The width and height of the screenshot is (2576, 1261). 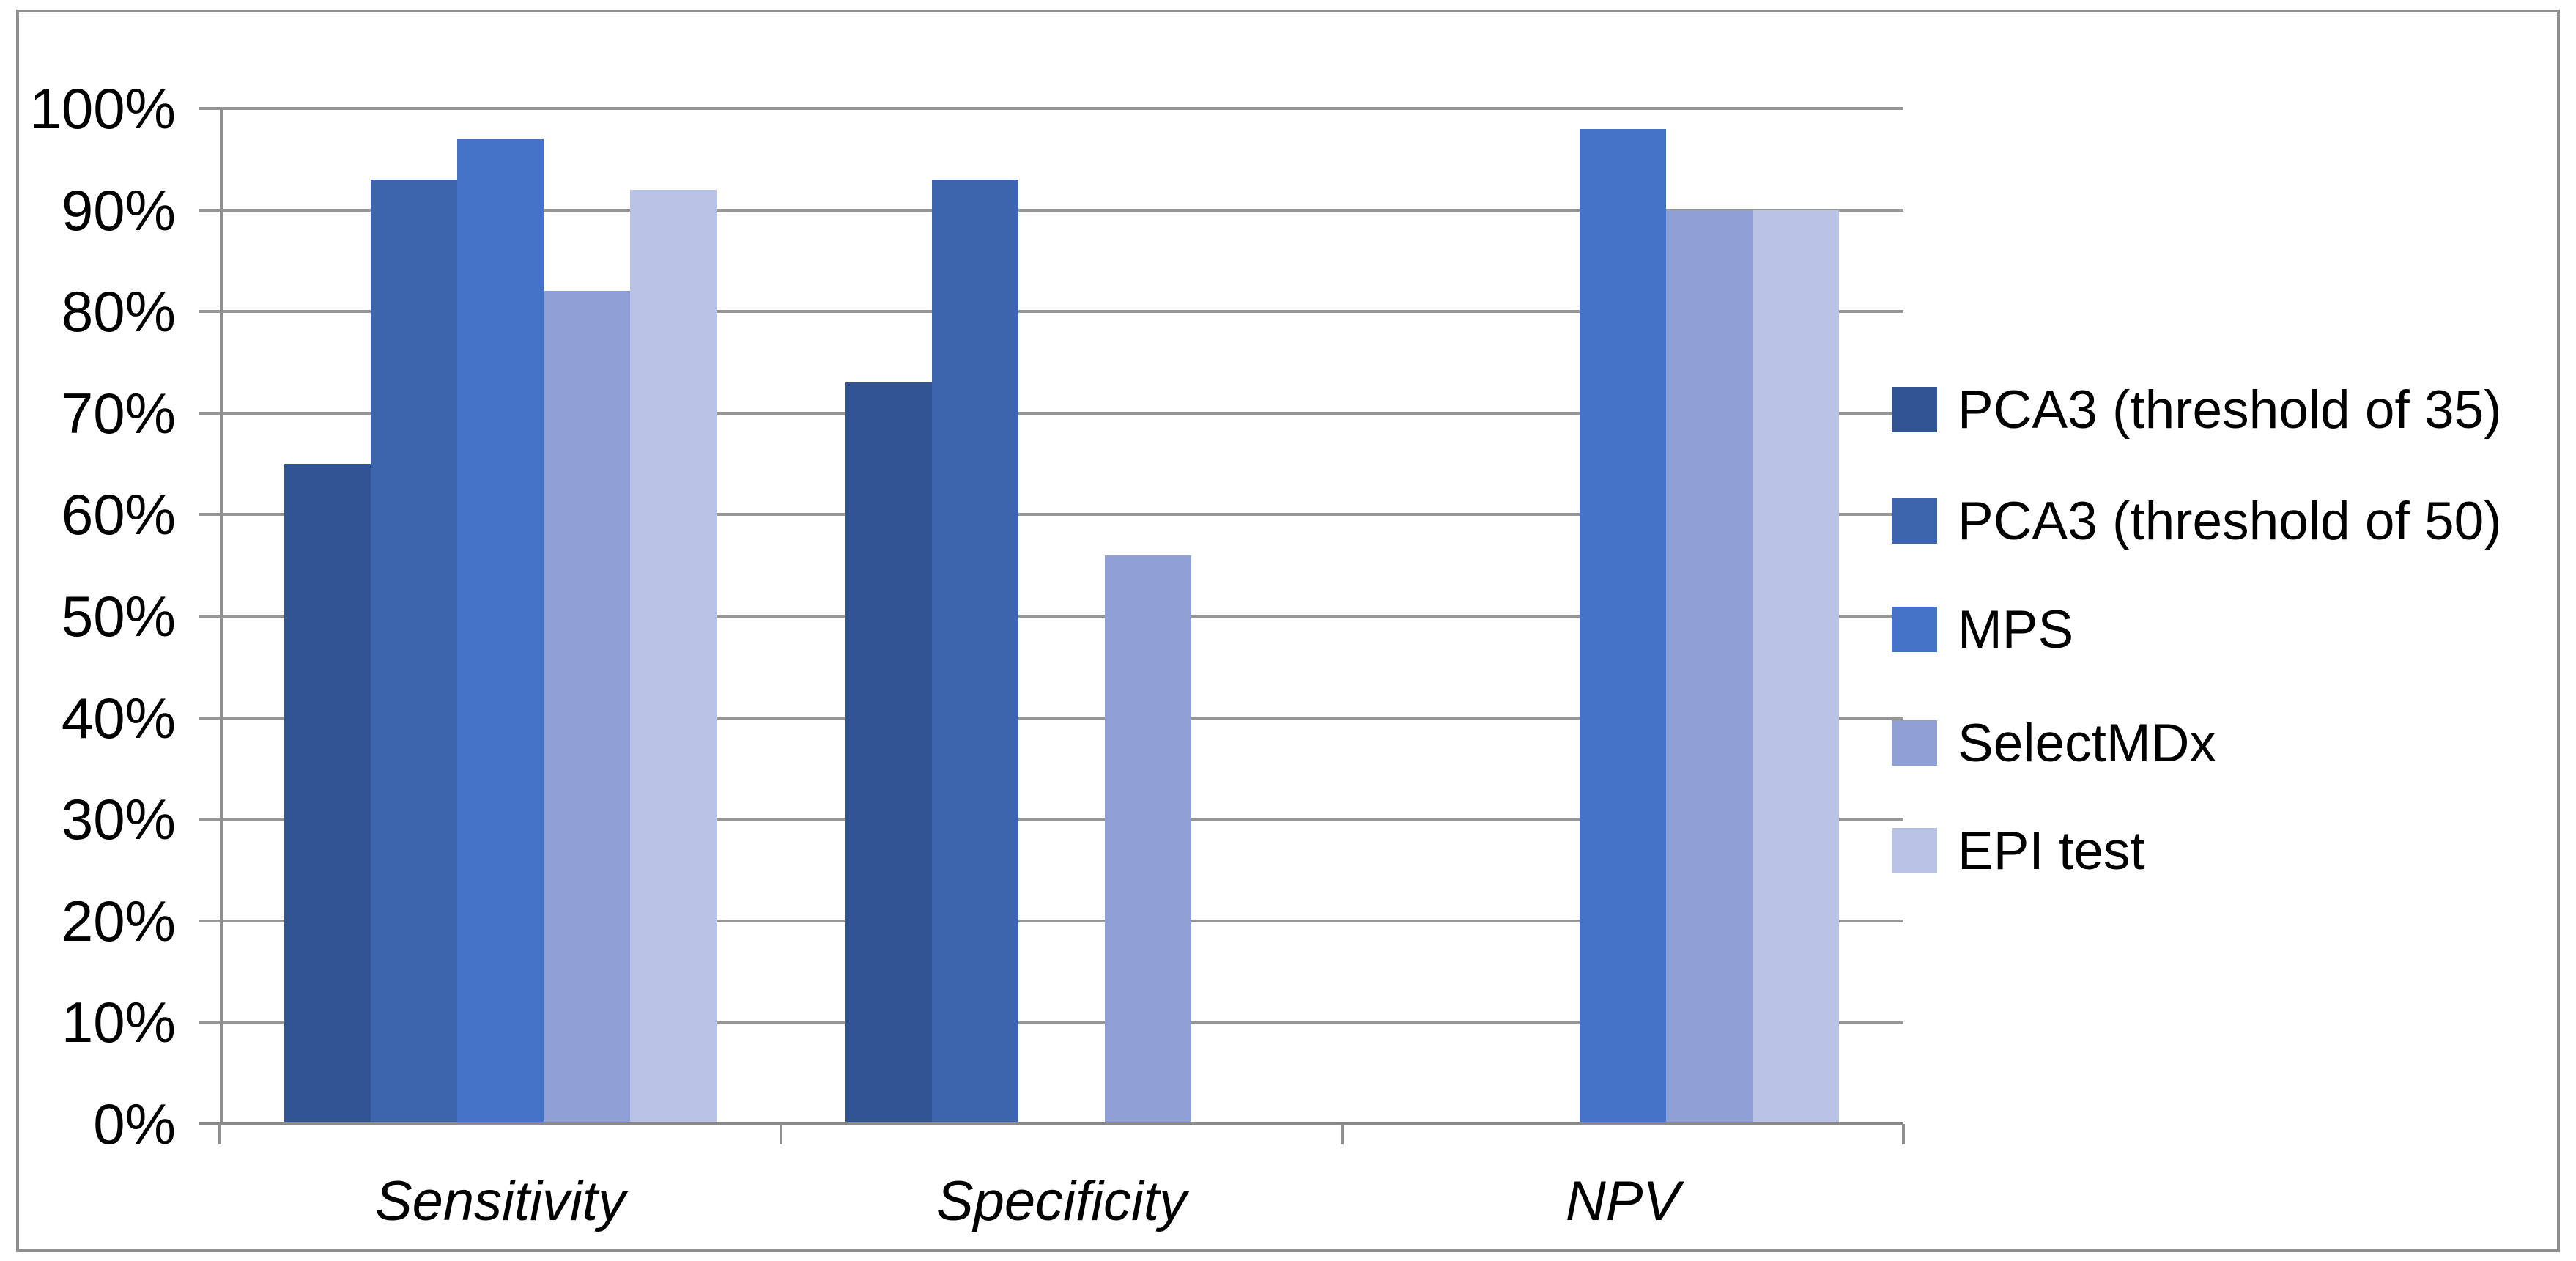 I want to click on y-axis-tick-label-70: 70%, so click(x=118, y=412).